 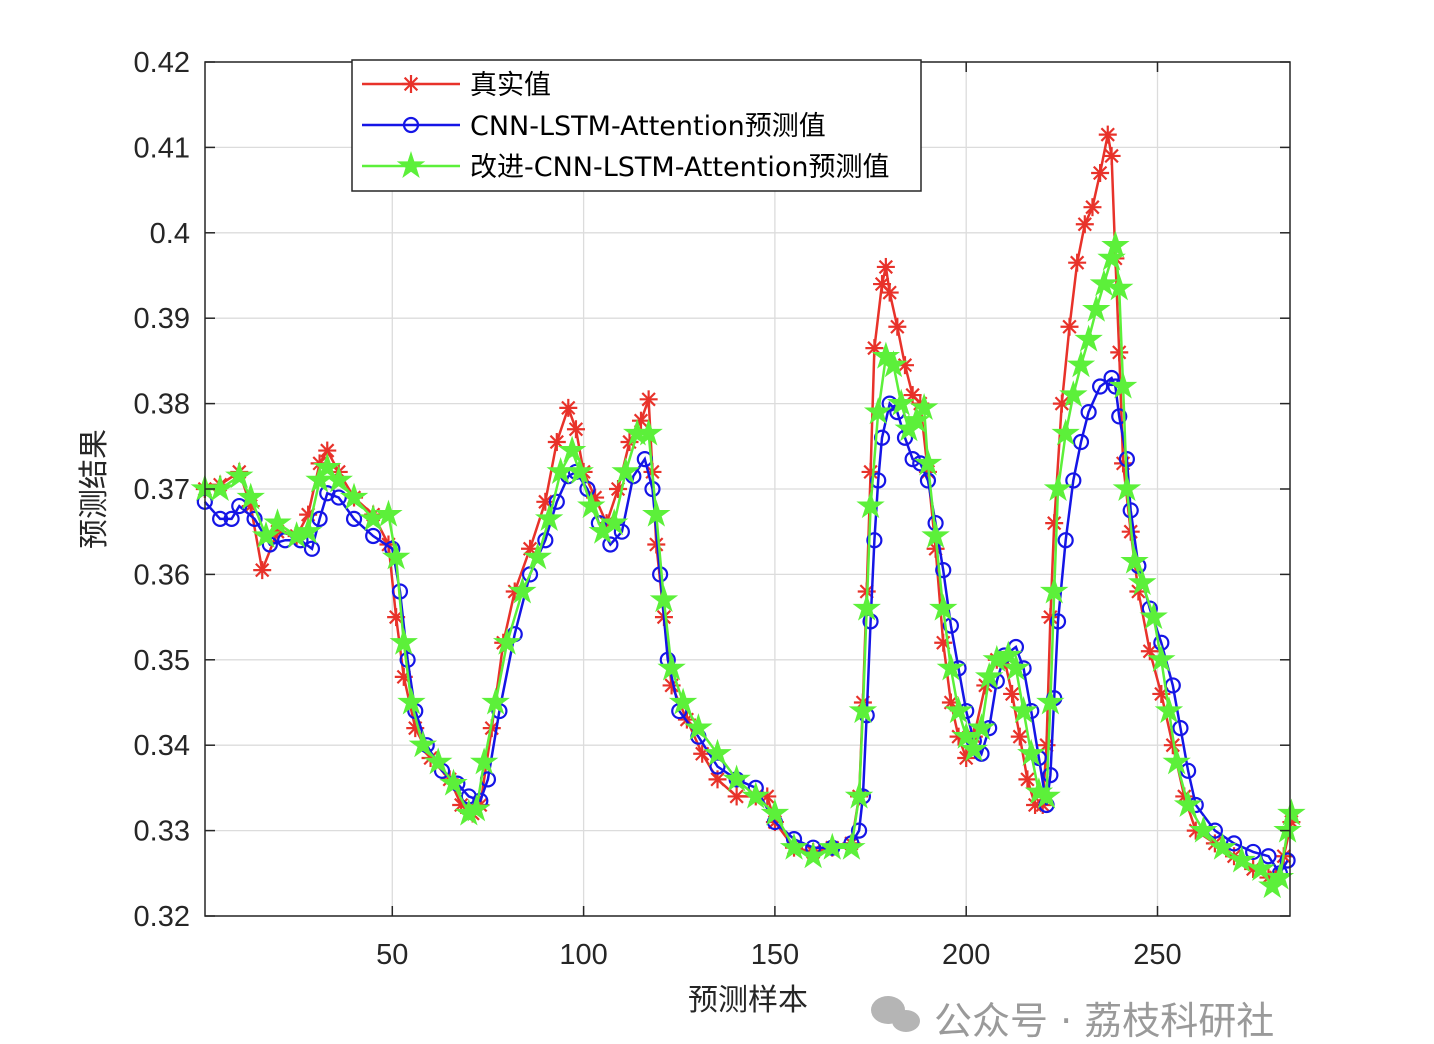 What do you see at coordinates (775, 955) in the screenshot?
I see `x-tick-label: 150` at bounding box center [775, 955].